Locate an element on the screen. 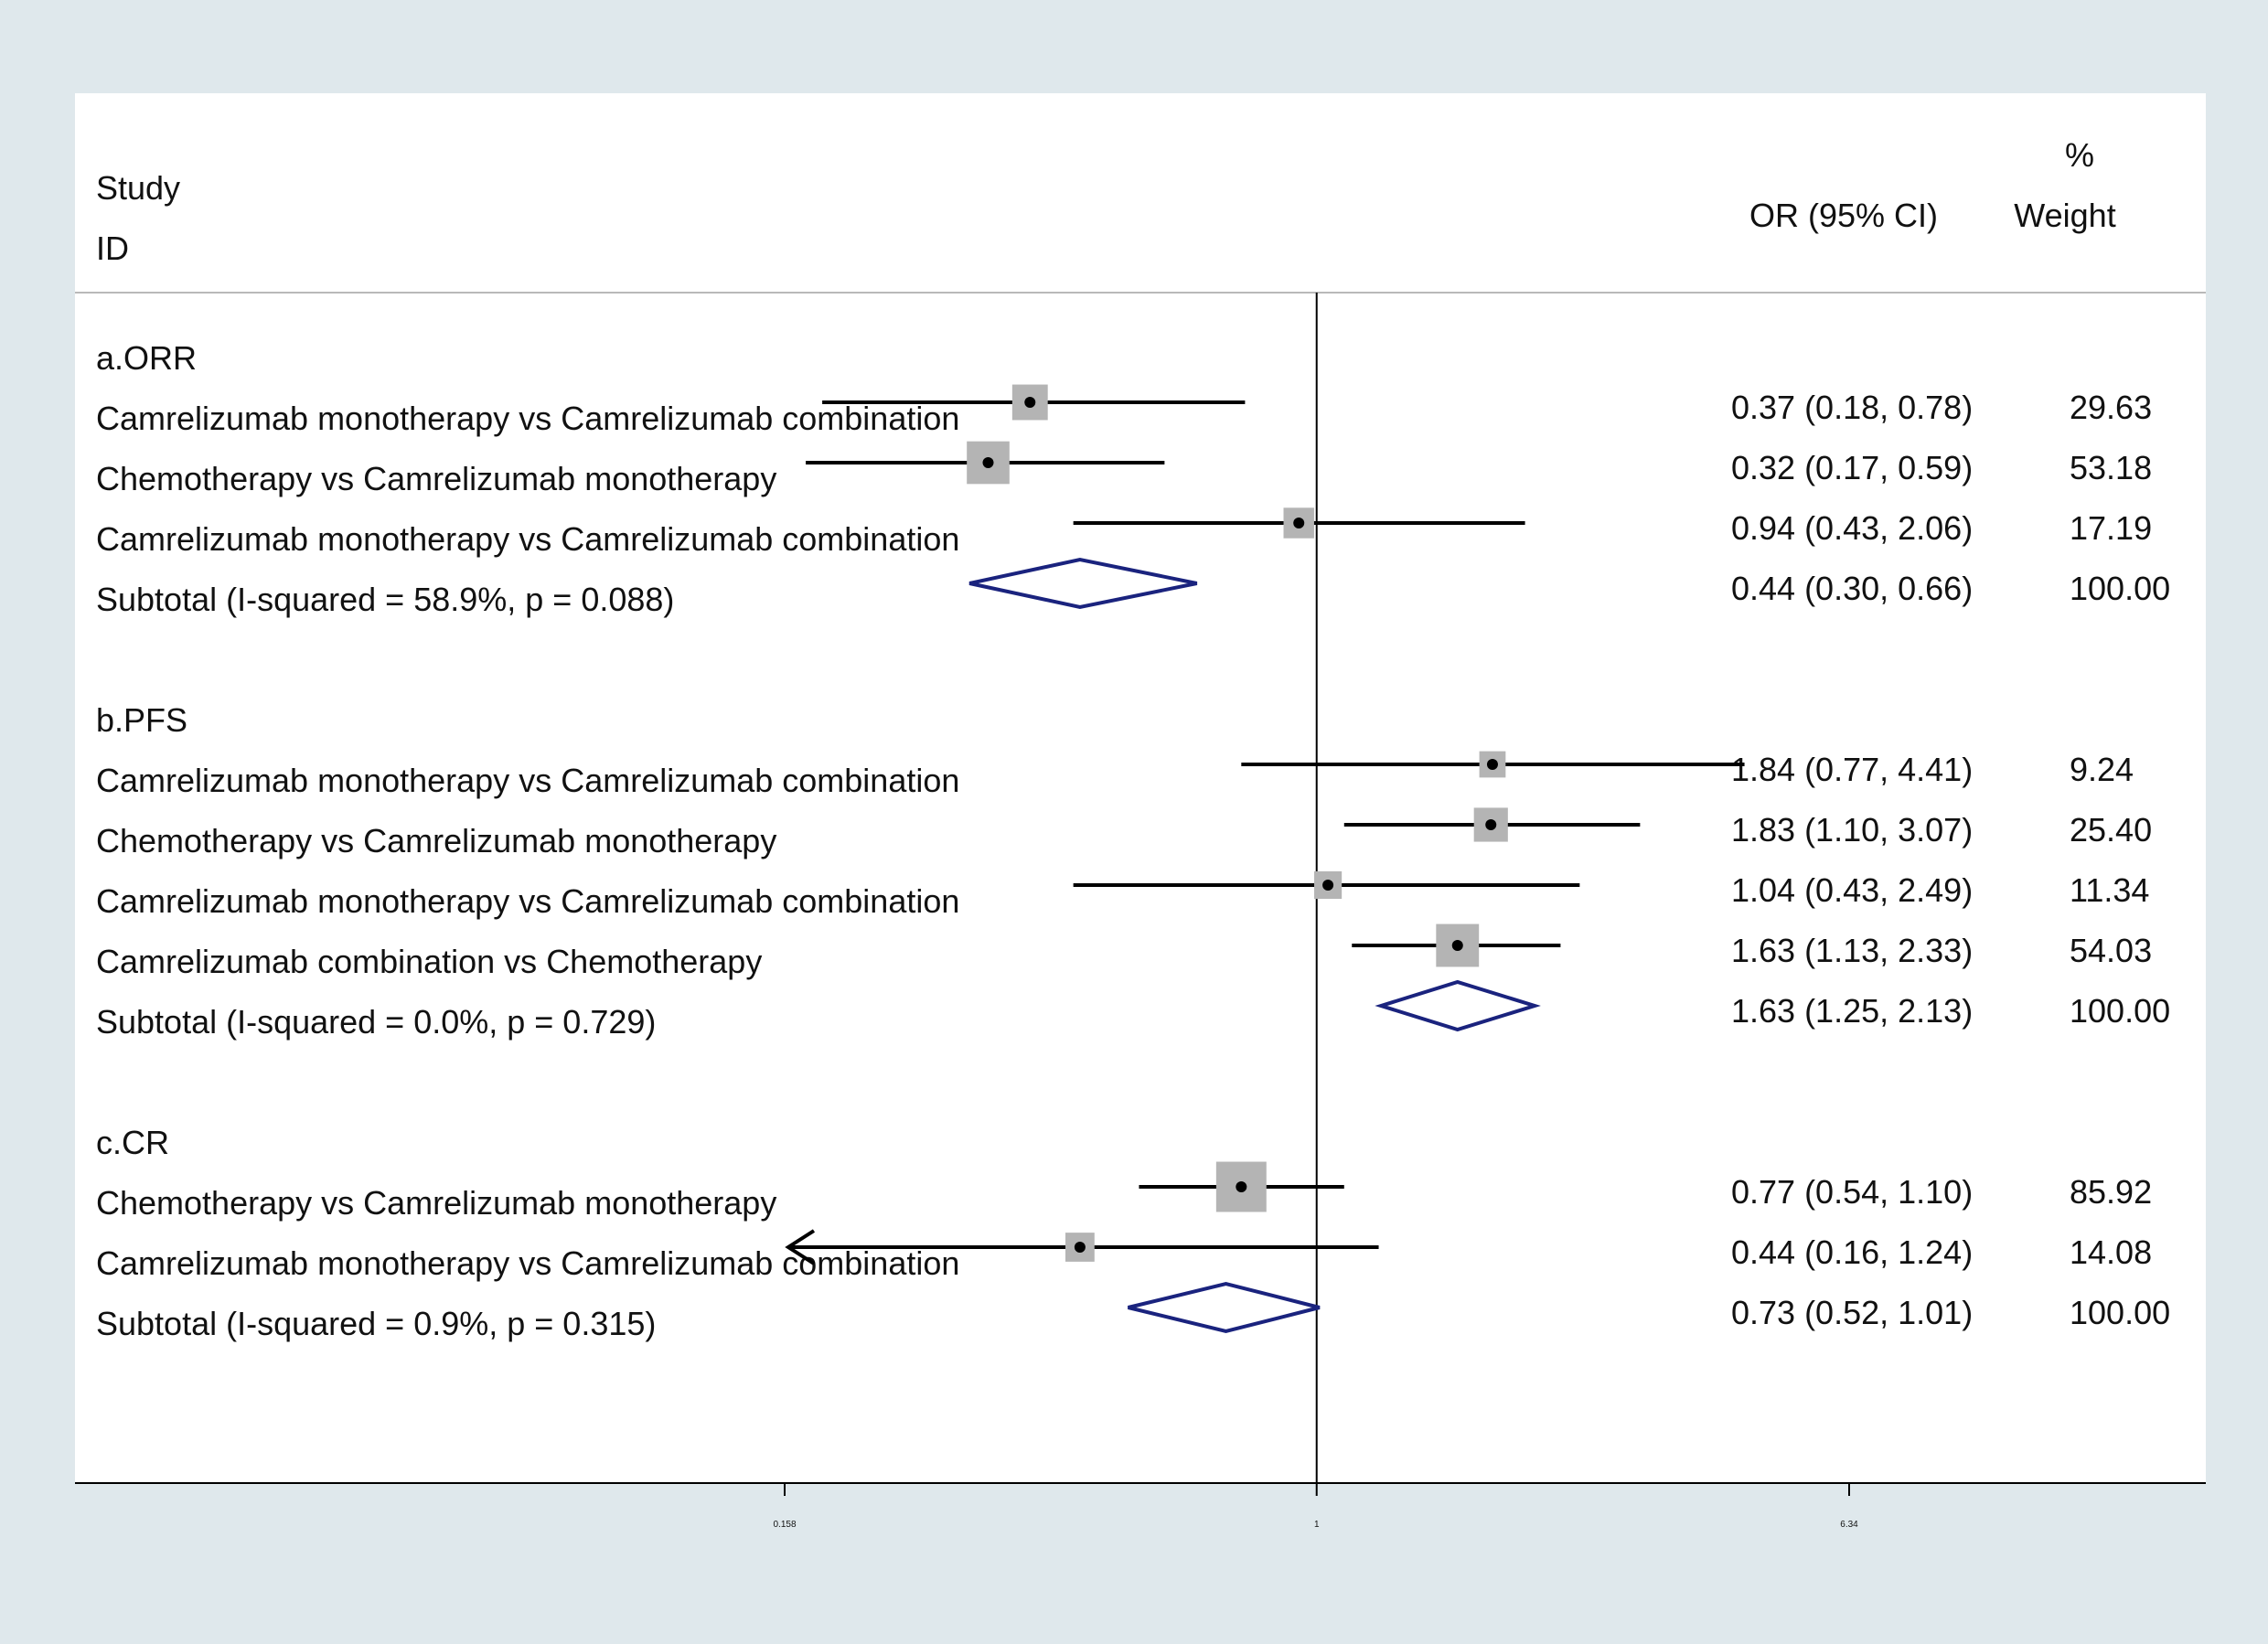 Image resolution: width=2268 pixels, height=1644 pixels. header-study-label: Study is located at coordinates (138, 188).